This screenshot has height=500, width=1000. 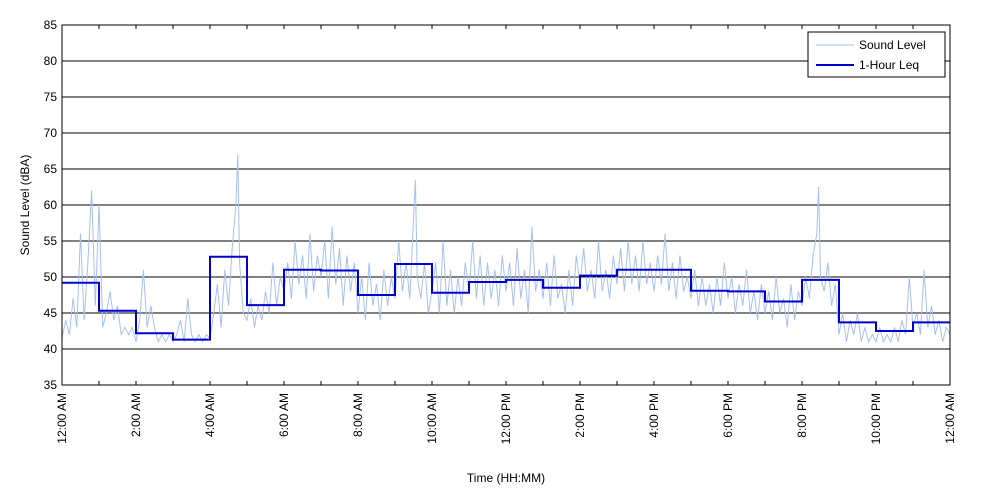 I want to click on y-tick-label: 40, so click(x=51, y=349).